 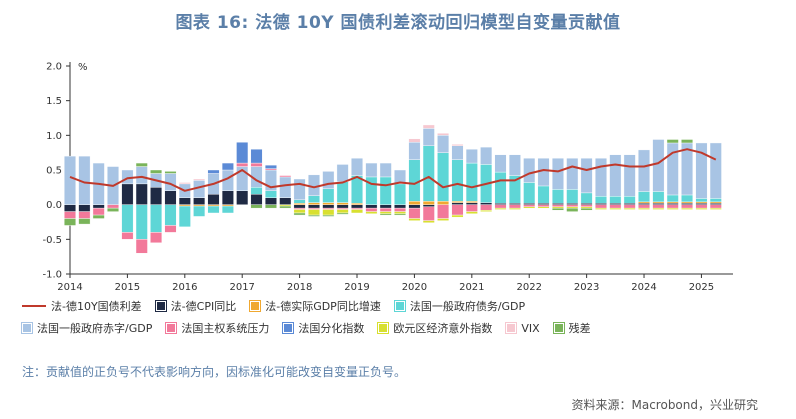 I want to click on chart-note: 注：贡献值的正负号不代表影响方向，因标准化可能改变自变量正负号。, so click(x=214, y=372).